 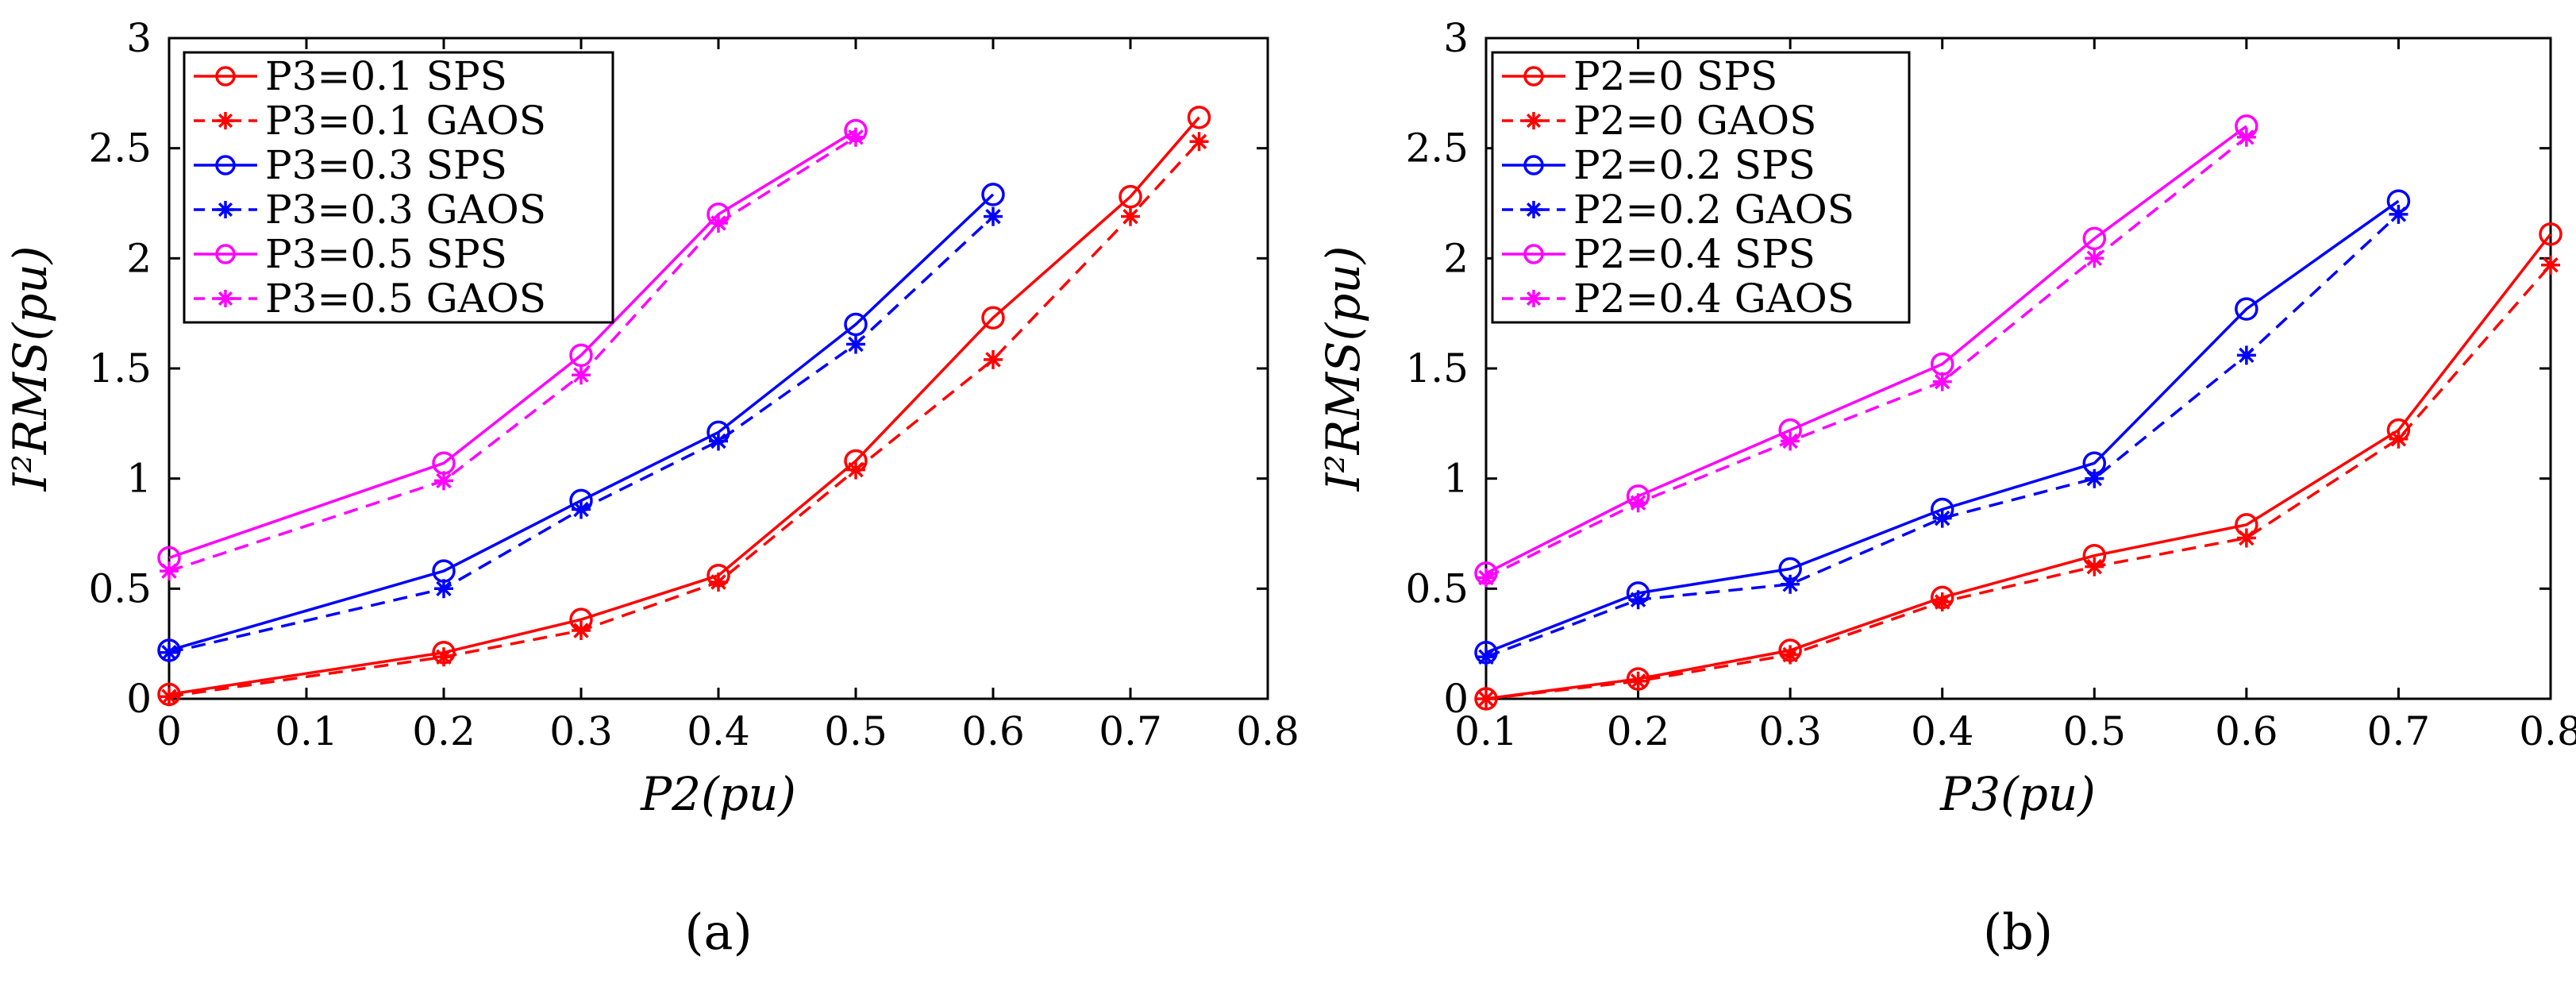 What do you see at coordinates (1694, 165) in the screenshot?
I see `legend-entry-label: P2=0.2 SPS` at bounding box center [1694, 165].